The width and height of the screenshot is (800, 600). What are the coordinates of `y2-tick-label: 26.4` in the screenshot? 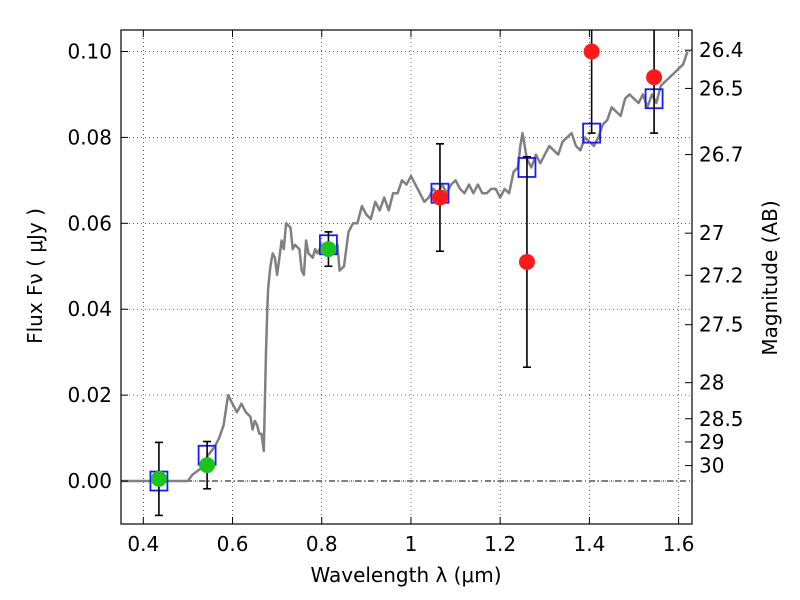 It's located at (721, 50).